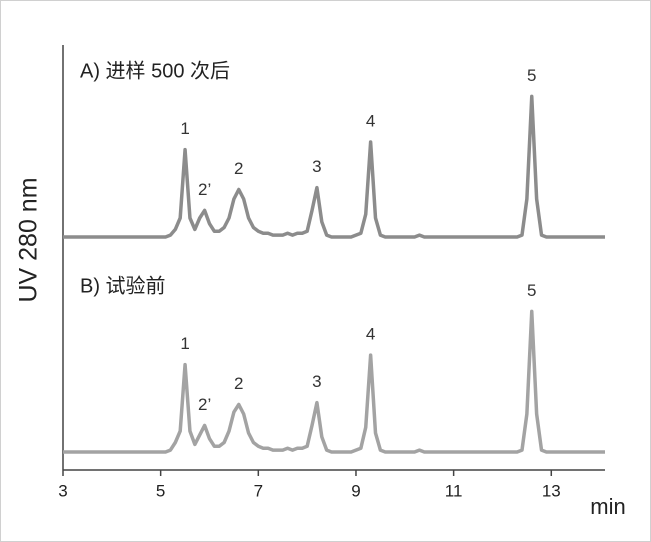  I want to click on x-axis-label: min, so click(607, 506).